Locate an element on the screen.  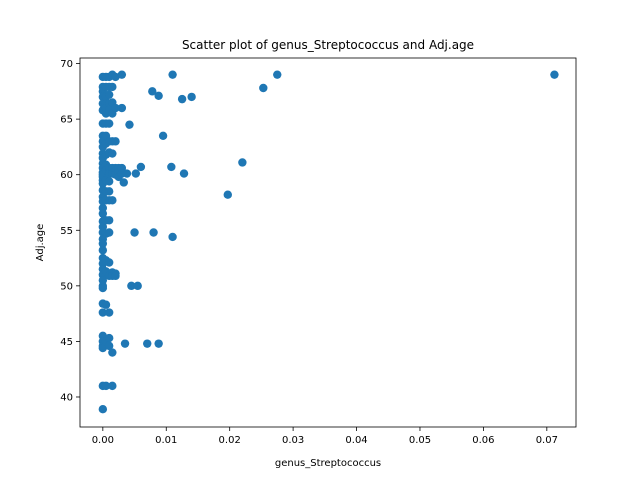
x-tick-label: 0.04 is located at coordinates (356, 440).